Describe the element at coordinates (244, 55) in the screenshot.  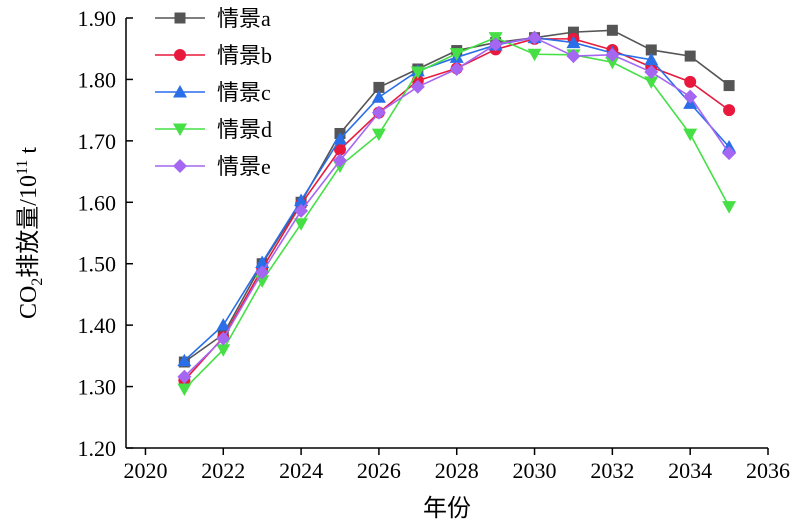
I see `legend-label: 情景b` at that location.